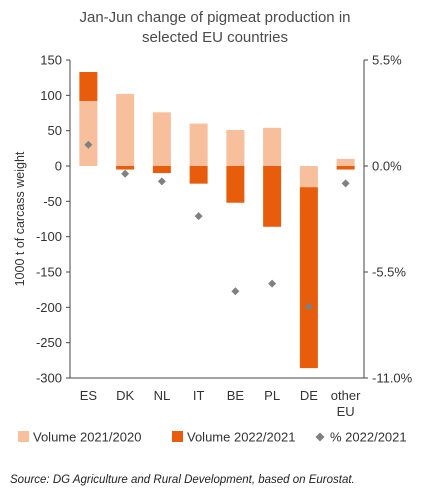  I want to click on y-tick-label: -200, so click(49, 307).